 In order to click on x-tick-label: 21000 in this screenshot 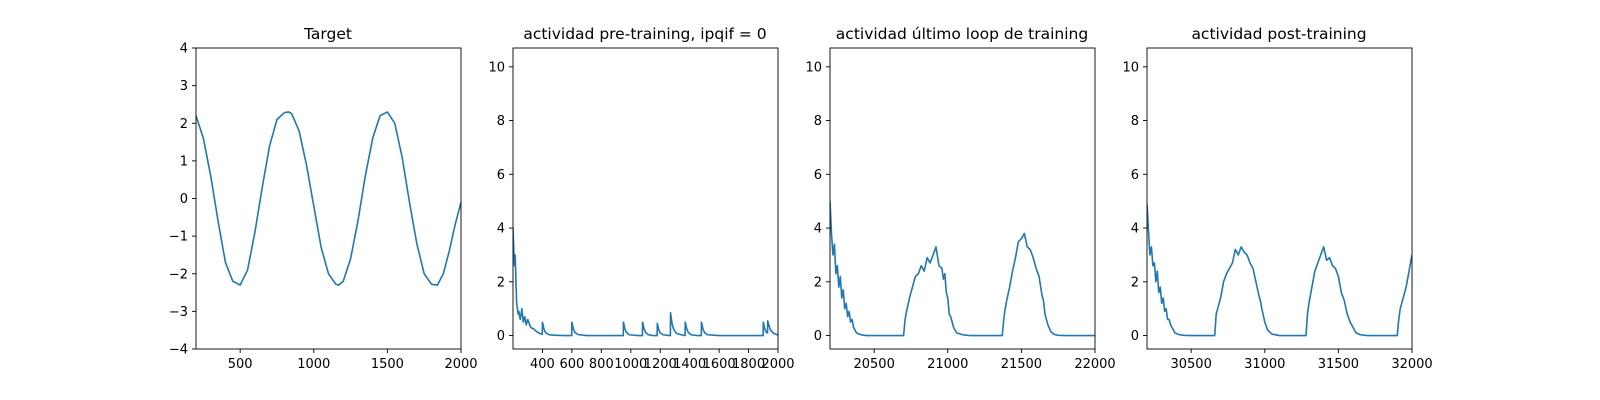, I will do `click(947, 364)`.